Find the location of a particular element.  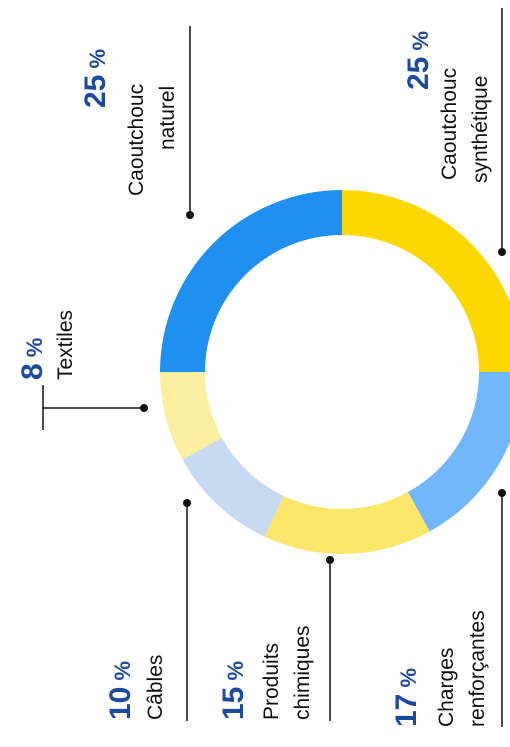

slice-value-label: 8 % is located at coordinates (32, 359).